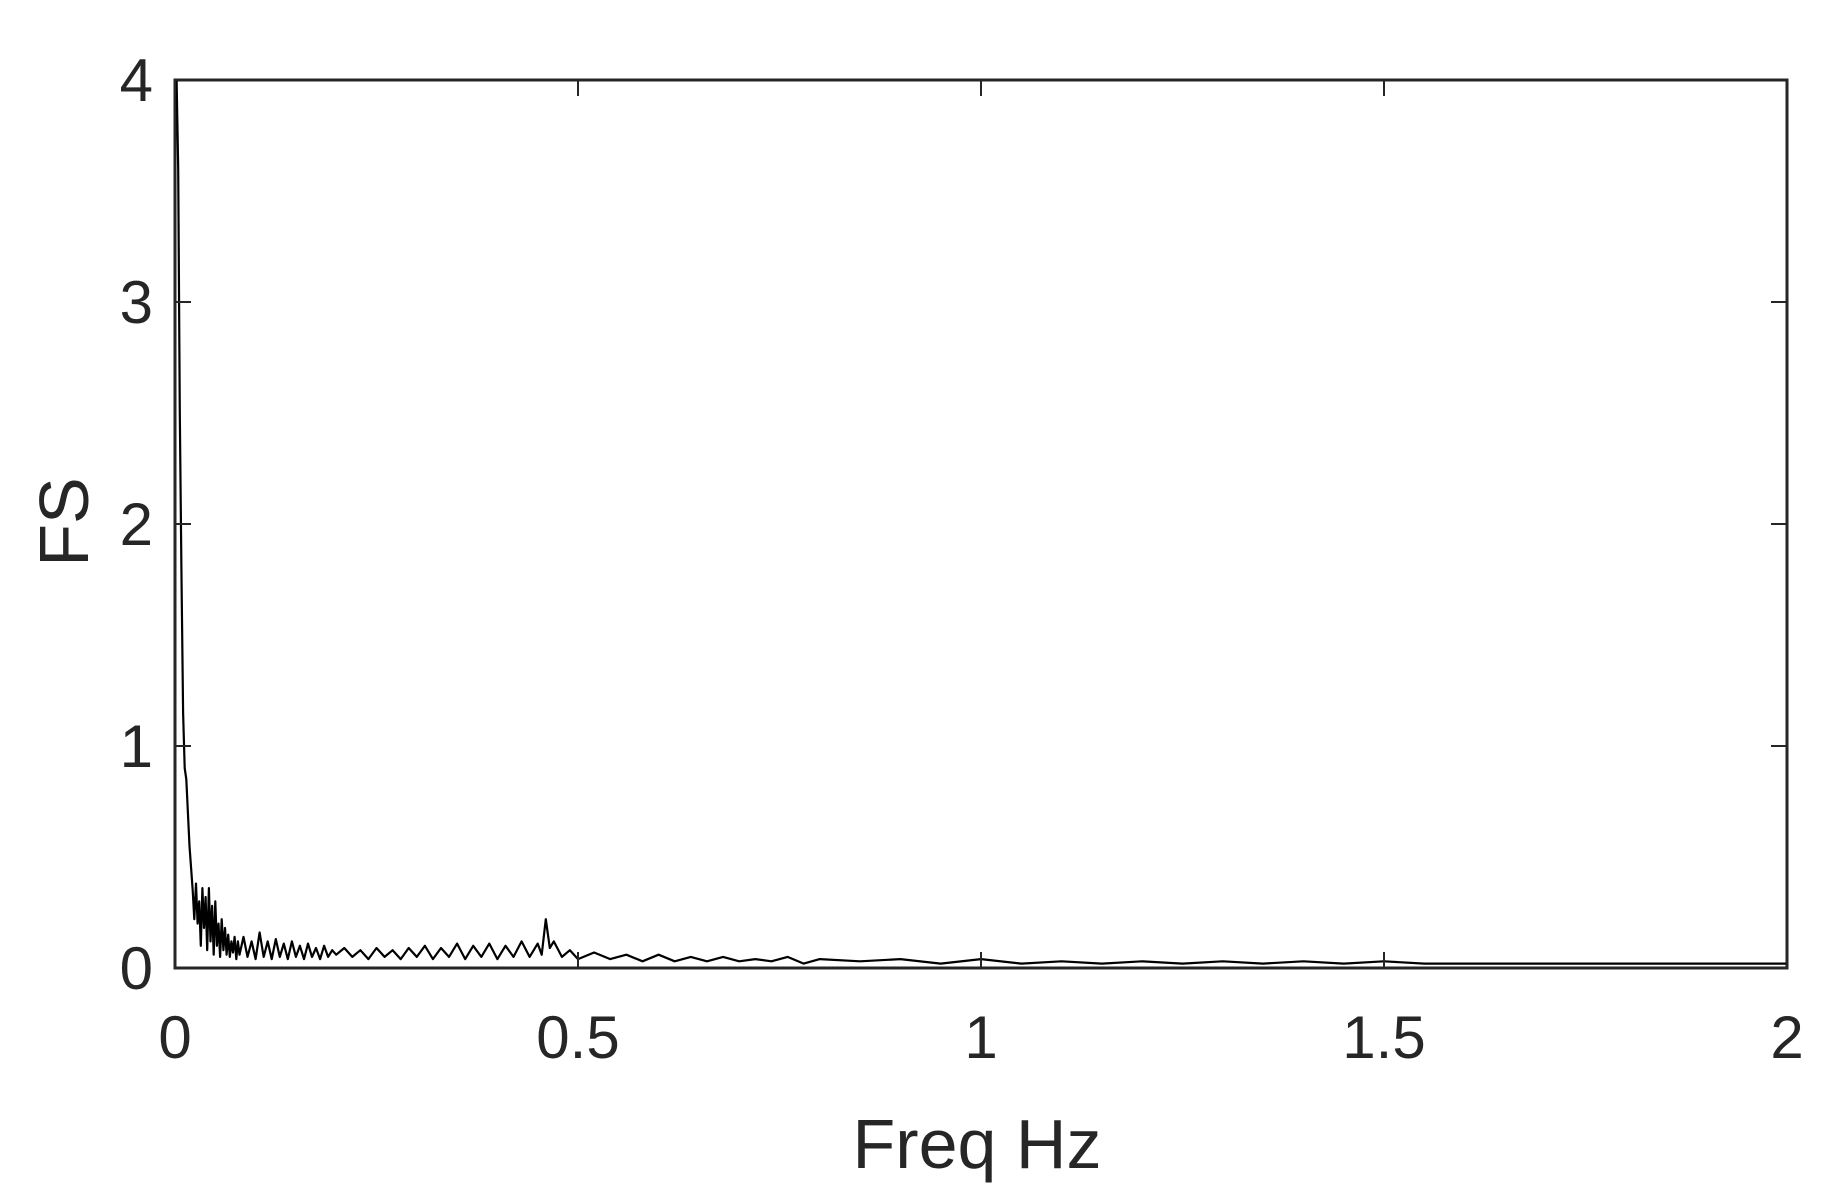  Describe the element at coordinates (1383, 1037) in the screenshot. I see `x-tick-label: 1.5` at that location.